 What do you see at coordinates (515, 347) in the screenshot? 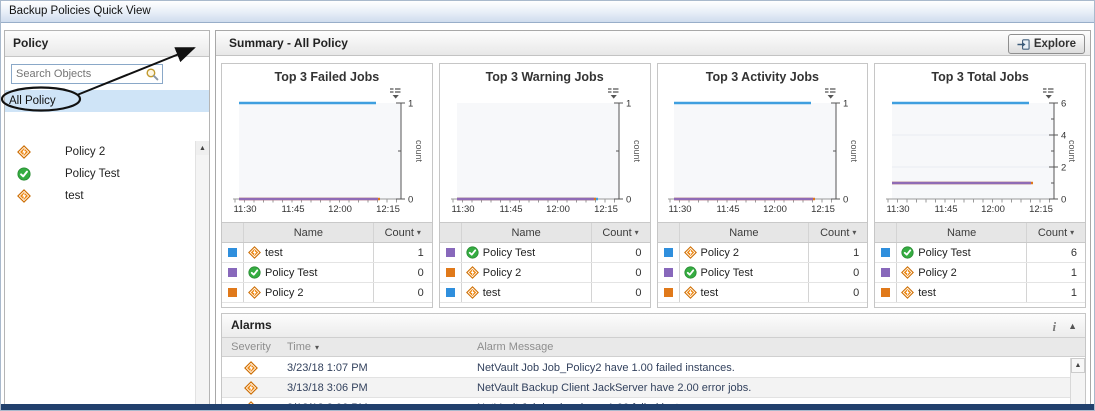
I see `message-column-header: Alarm Message` at bounding box center [515, 347].